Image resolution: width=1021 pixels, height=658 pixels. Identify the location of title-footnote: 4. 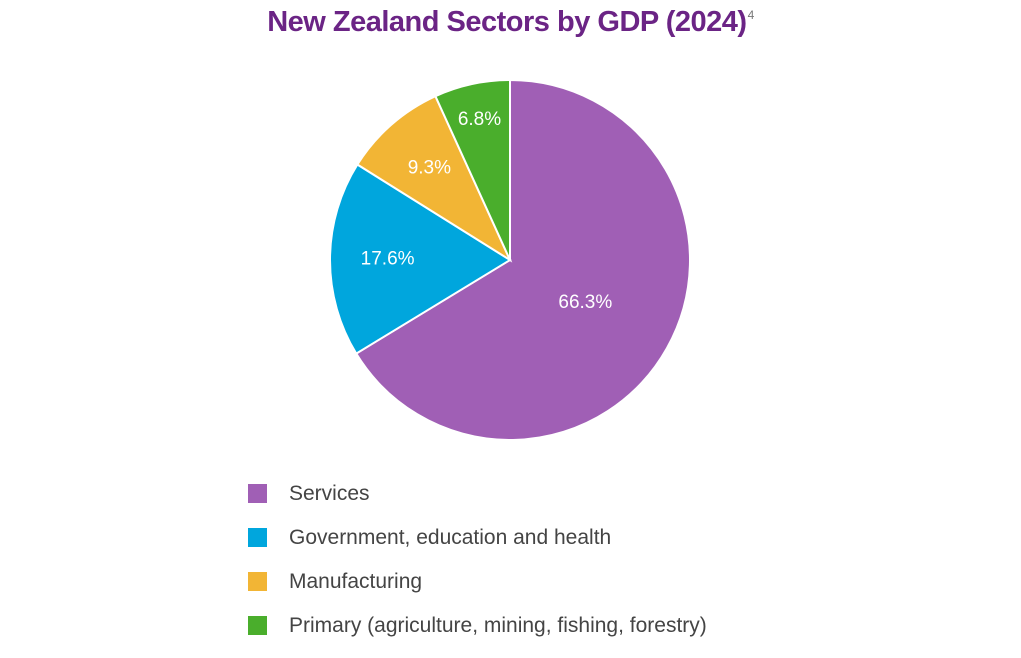
(751, 15).